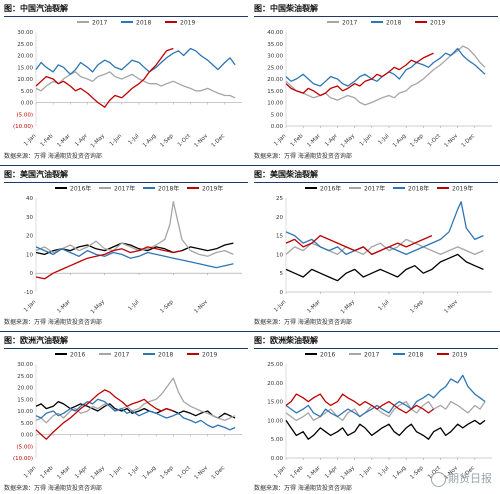 This screenshot has height=494, width=500. What do you see at coordinates (126, 9) in the screenshot?
I see `chart-title: 图：中国汽油裂解` at bounding box center [126, 9].